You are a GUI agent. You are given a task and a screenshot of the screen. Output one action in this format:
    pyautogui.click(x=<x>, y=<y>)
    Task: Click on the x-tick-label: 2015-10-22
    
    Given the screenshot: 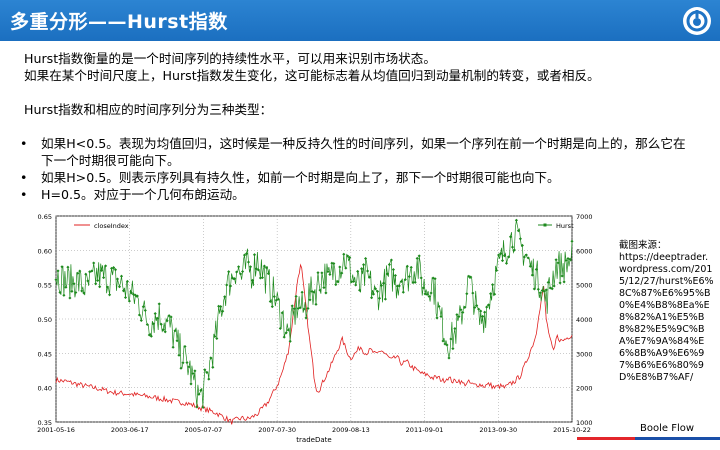 What is the action you would take?
    pyautogui.click(x=572, y=430)
    